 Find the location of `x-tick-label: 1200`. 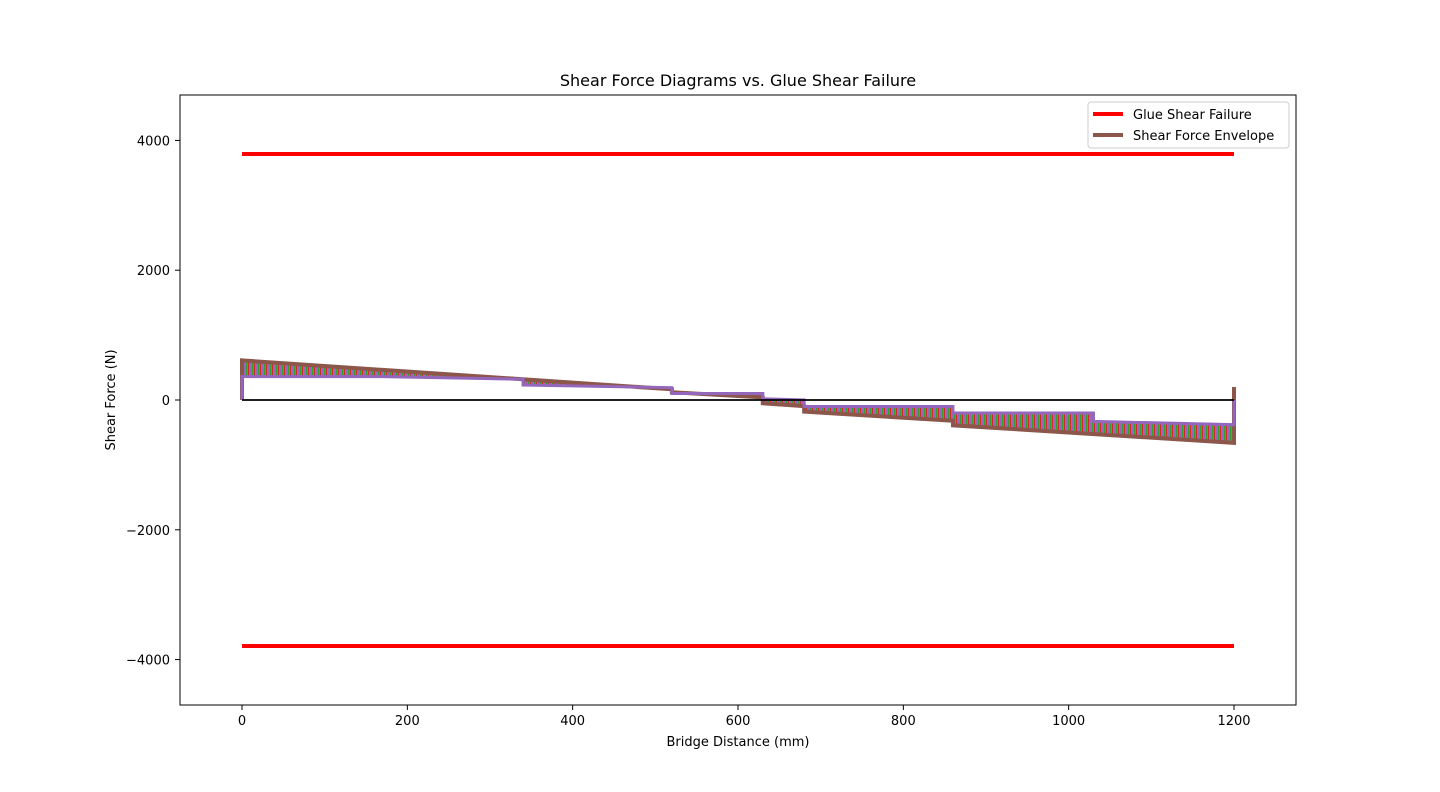

x-tick-label: 1200 is located at coordinates (1233, 721).